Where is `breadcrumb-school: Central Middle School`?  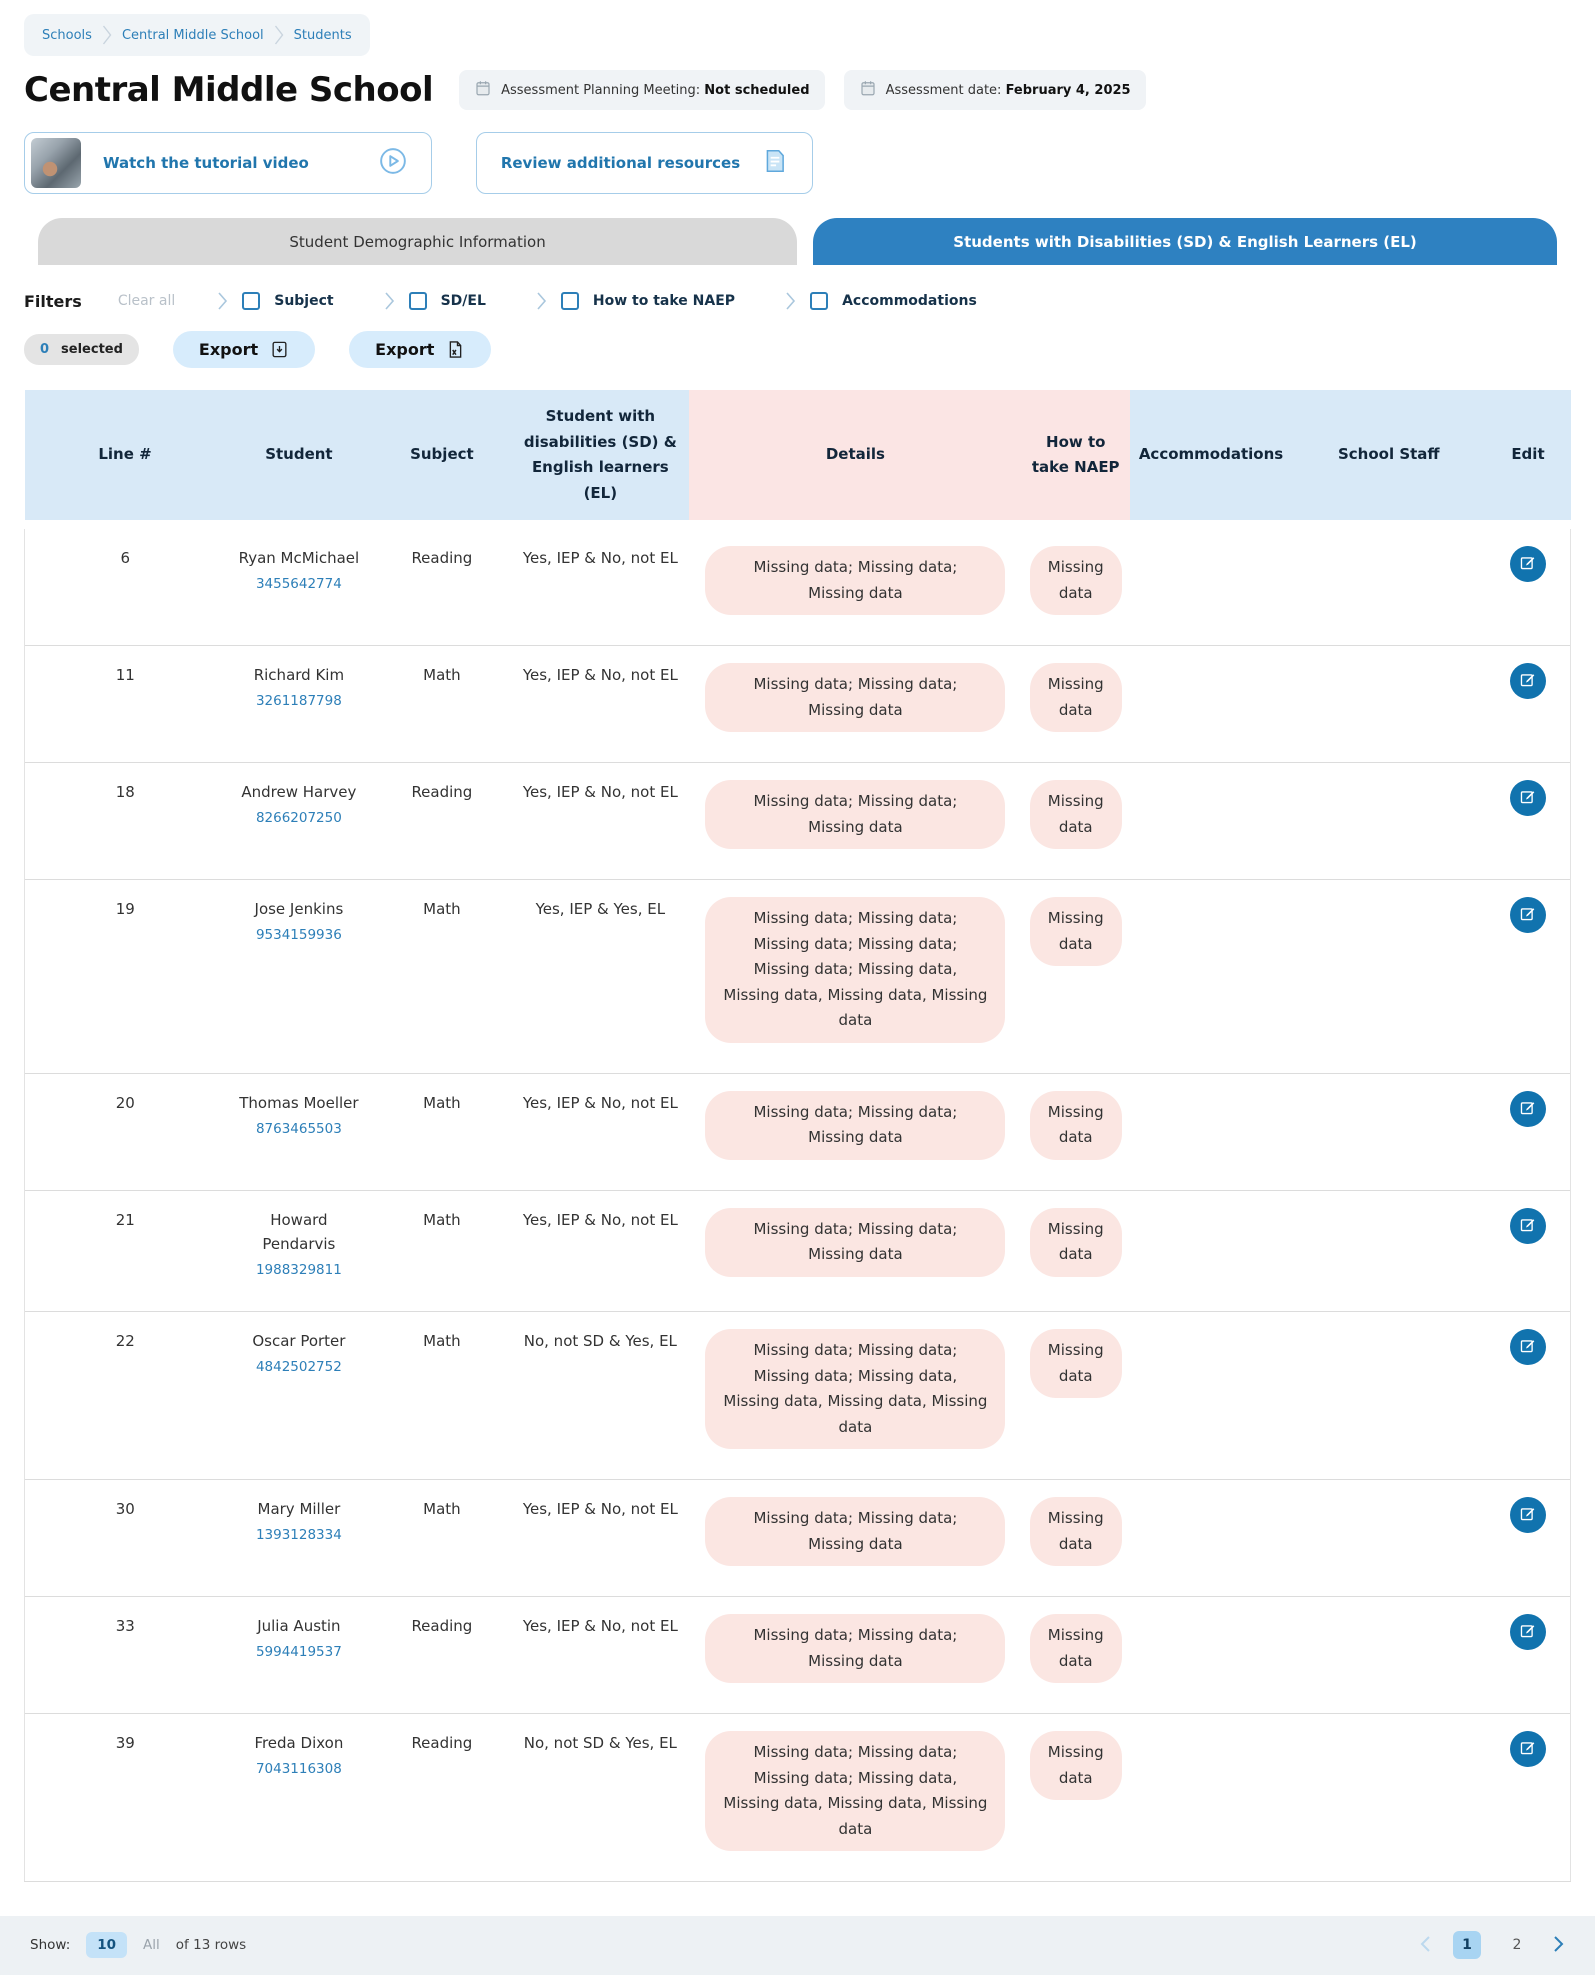
breadcrumb-school: Central Middle School is located at coordinates (192, 35).